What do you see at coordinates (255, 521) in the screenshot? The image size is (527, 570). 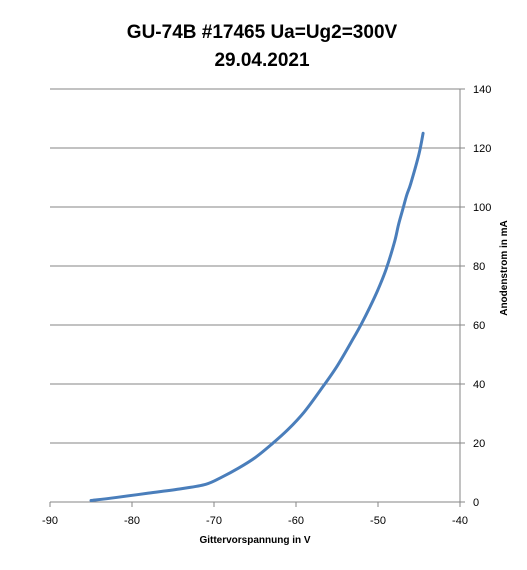 I see `x-tick-labels: -90 -80 -70 -60 -50 -40` at bounding box center [255, 521].